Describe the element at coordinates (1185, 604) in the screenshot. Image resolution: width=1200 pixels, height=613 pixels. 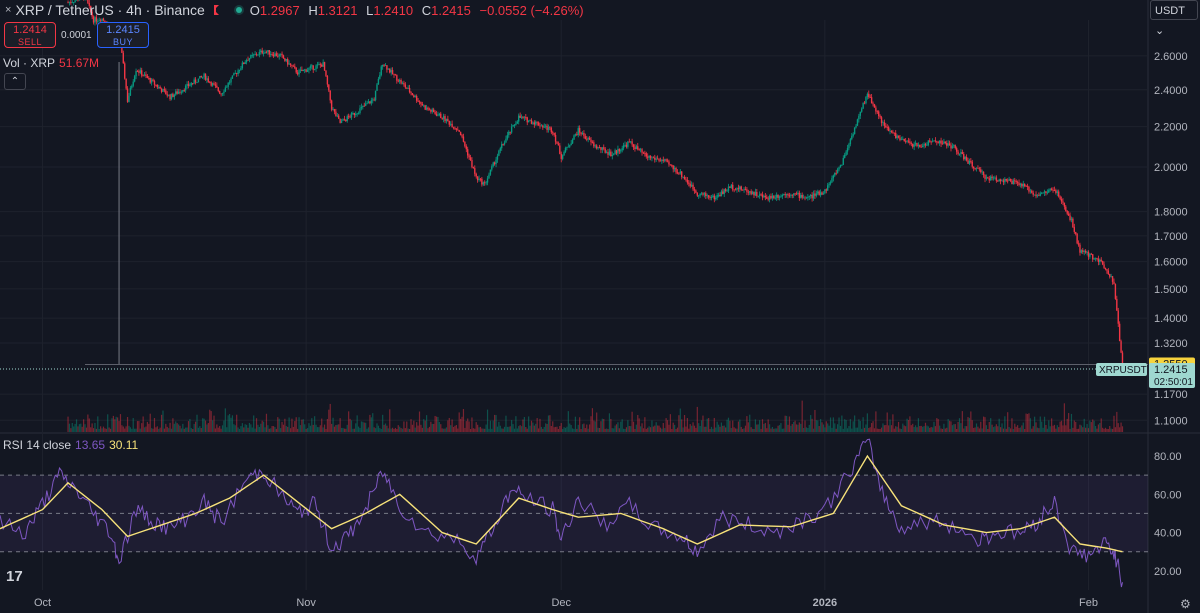
I see `gear-icon: ⚙` at that location.